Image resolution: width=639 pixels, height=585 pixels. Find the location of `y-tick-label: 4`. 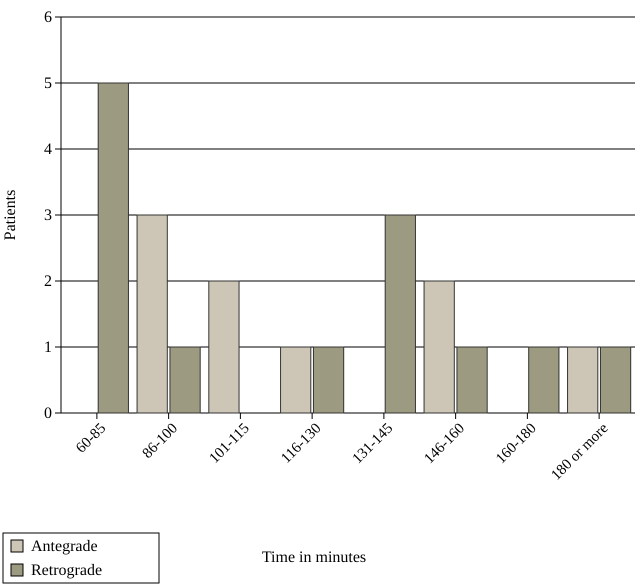

y-tick-label: 4 is located at coordinates (48, 149).